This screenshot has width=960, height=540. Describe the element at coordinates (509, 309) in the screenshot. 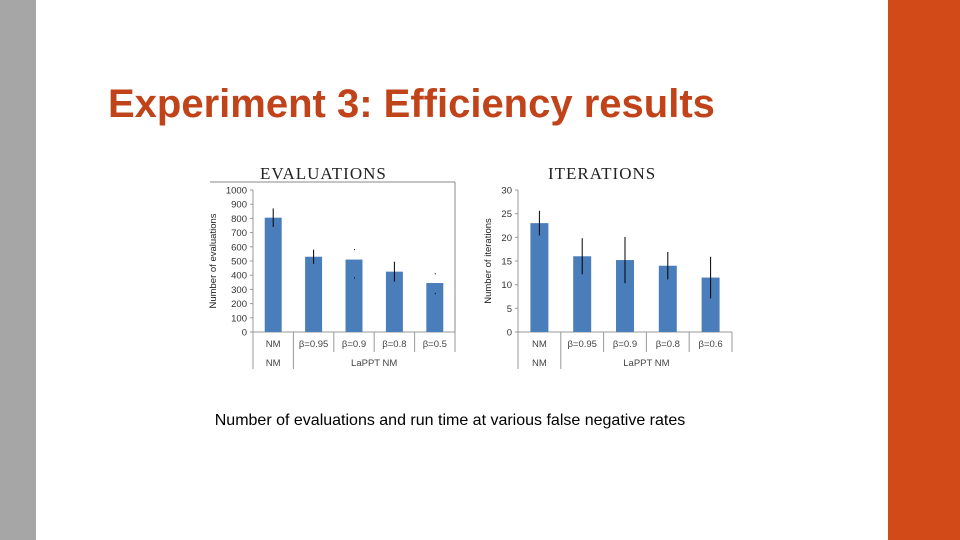

I see `y-tick-label: 5` at that location.